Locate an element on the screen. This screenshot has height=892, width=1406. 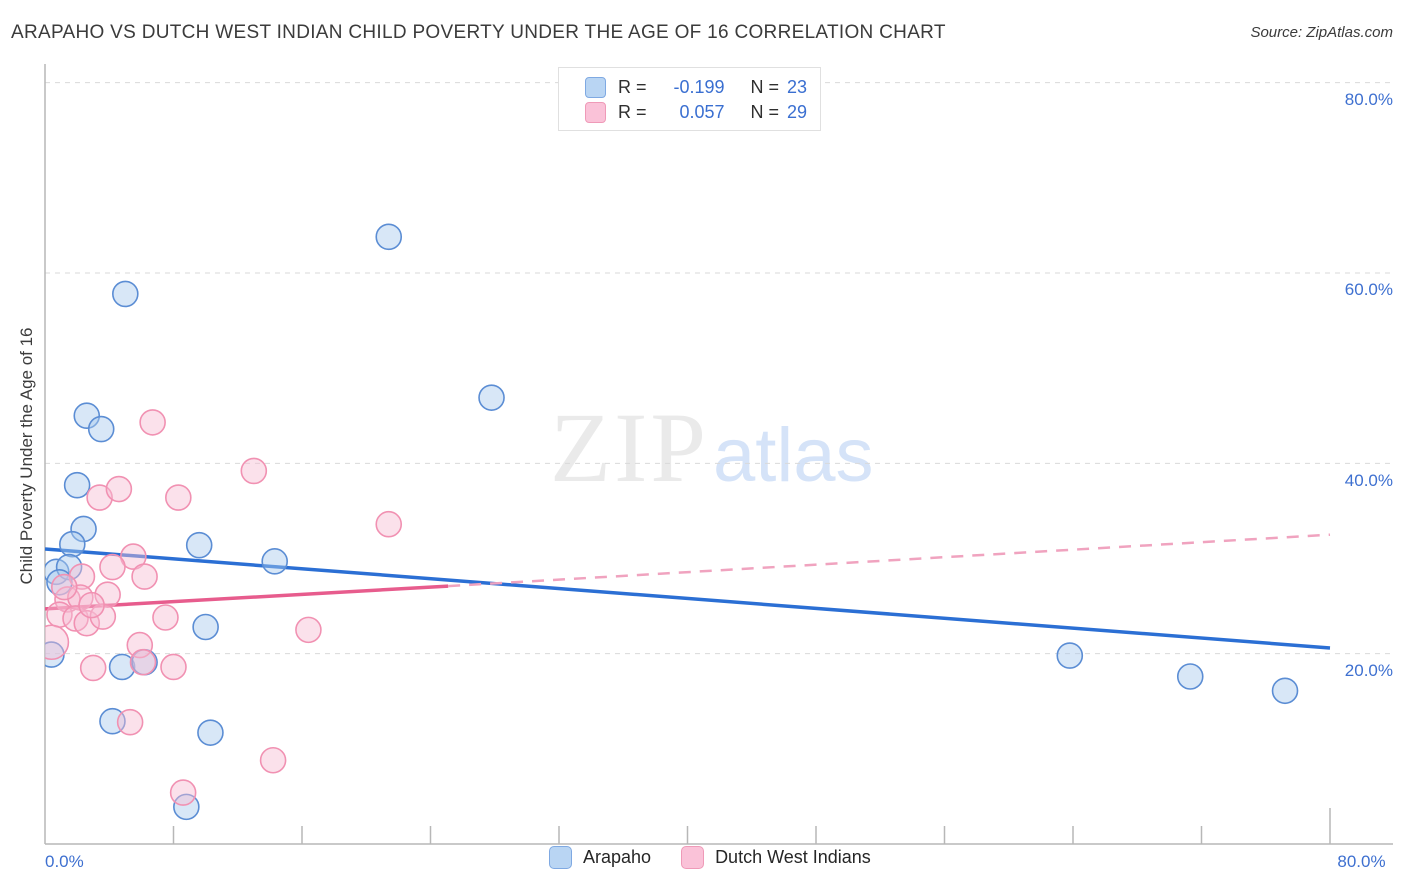
dutch-west-indians-trend-line is located at coordinates (247, 597).